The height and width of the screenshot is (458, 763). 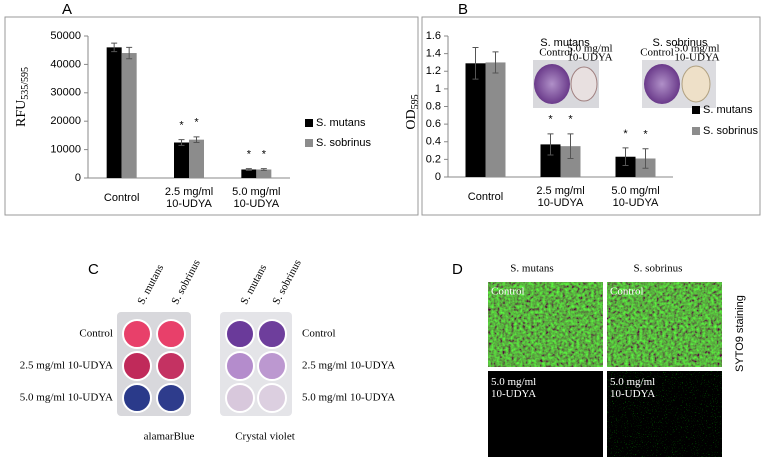 What do you see at coordinates (121, 198) in the screenshot?
I see `x-tick-label: Control` at bounding box center [121, 198].